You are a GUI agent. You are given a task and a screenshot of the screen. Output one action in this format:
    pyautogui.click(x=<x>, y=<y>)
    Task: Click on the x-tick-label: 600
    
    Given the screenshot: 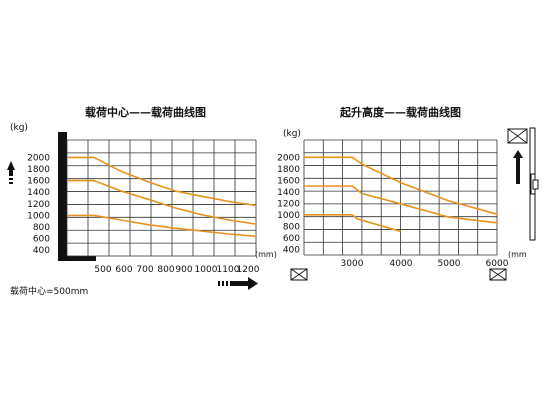 What is the action you would take?
    pyautogui.click(x=123, y=270)
    